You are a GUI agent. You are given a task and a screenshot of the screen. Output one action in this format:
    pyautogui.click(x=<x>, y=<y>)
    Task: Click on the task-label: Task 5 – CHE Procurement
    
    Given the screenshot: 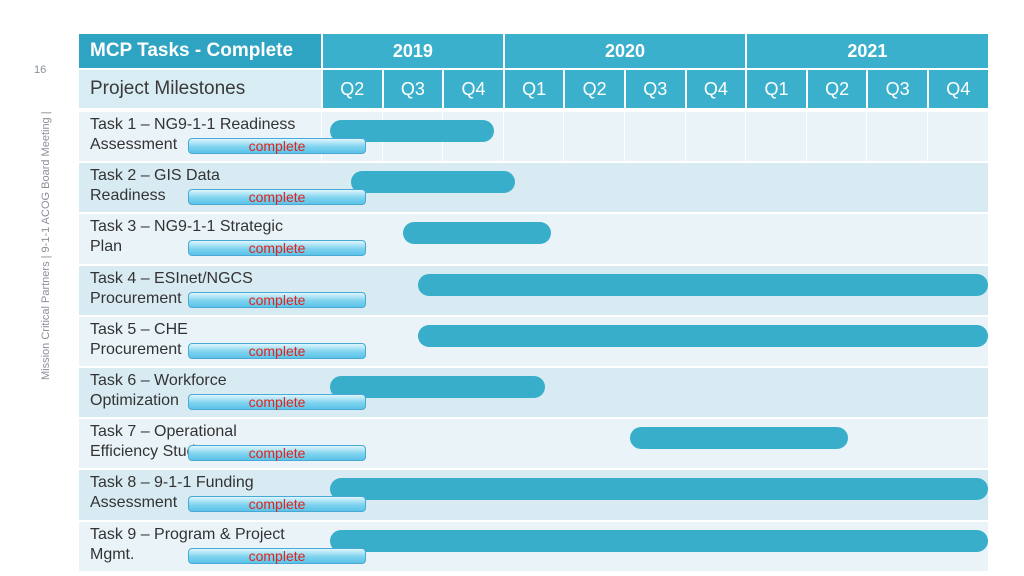 What is the action you would take?
    pyautogui.click(x=139, y=339)
    